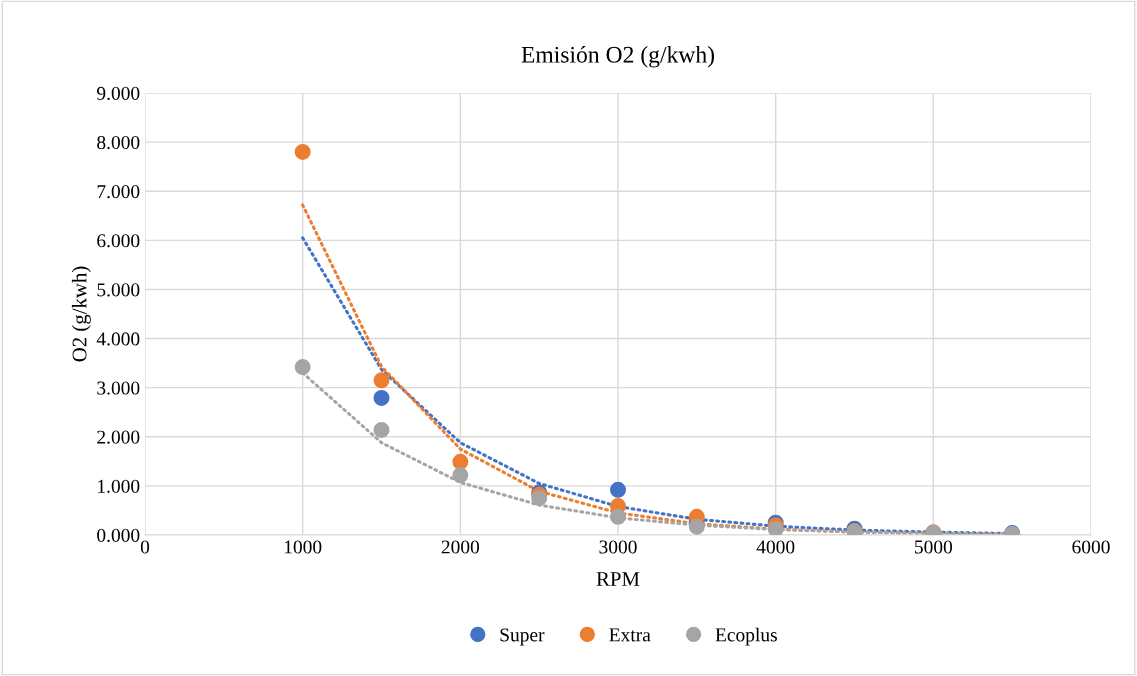 The height and width of the screenshot is (676, 1137). Describe the element at coordinates (746, 636) in the screenshot. I see `legend-label: Ecoplus` at that location.